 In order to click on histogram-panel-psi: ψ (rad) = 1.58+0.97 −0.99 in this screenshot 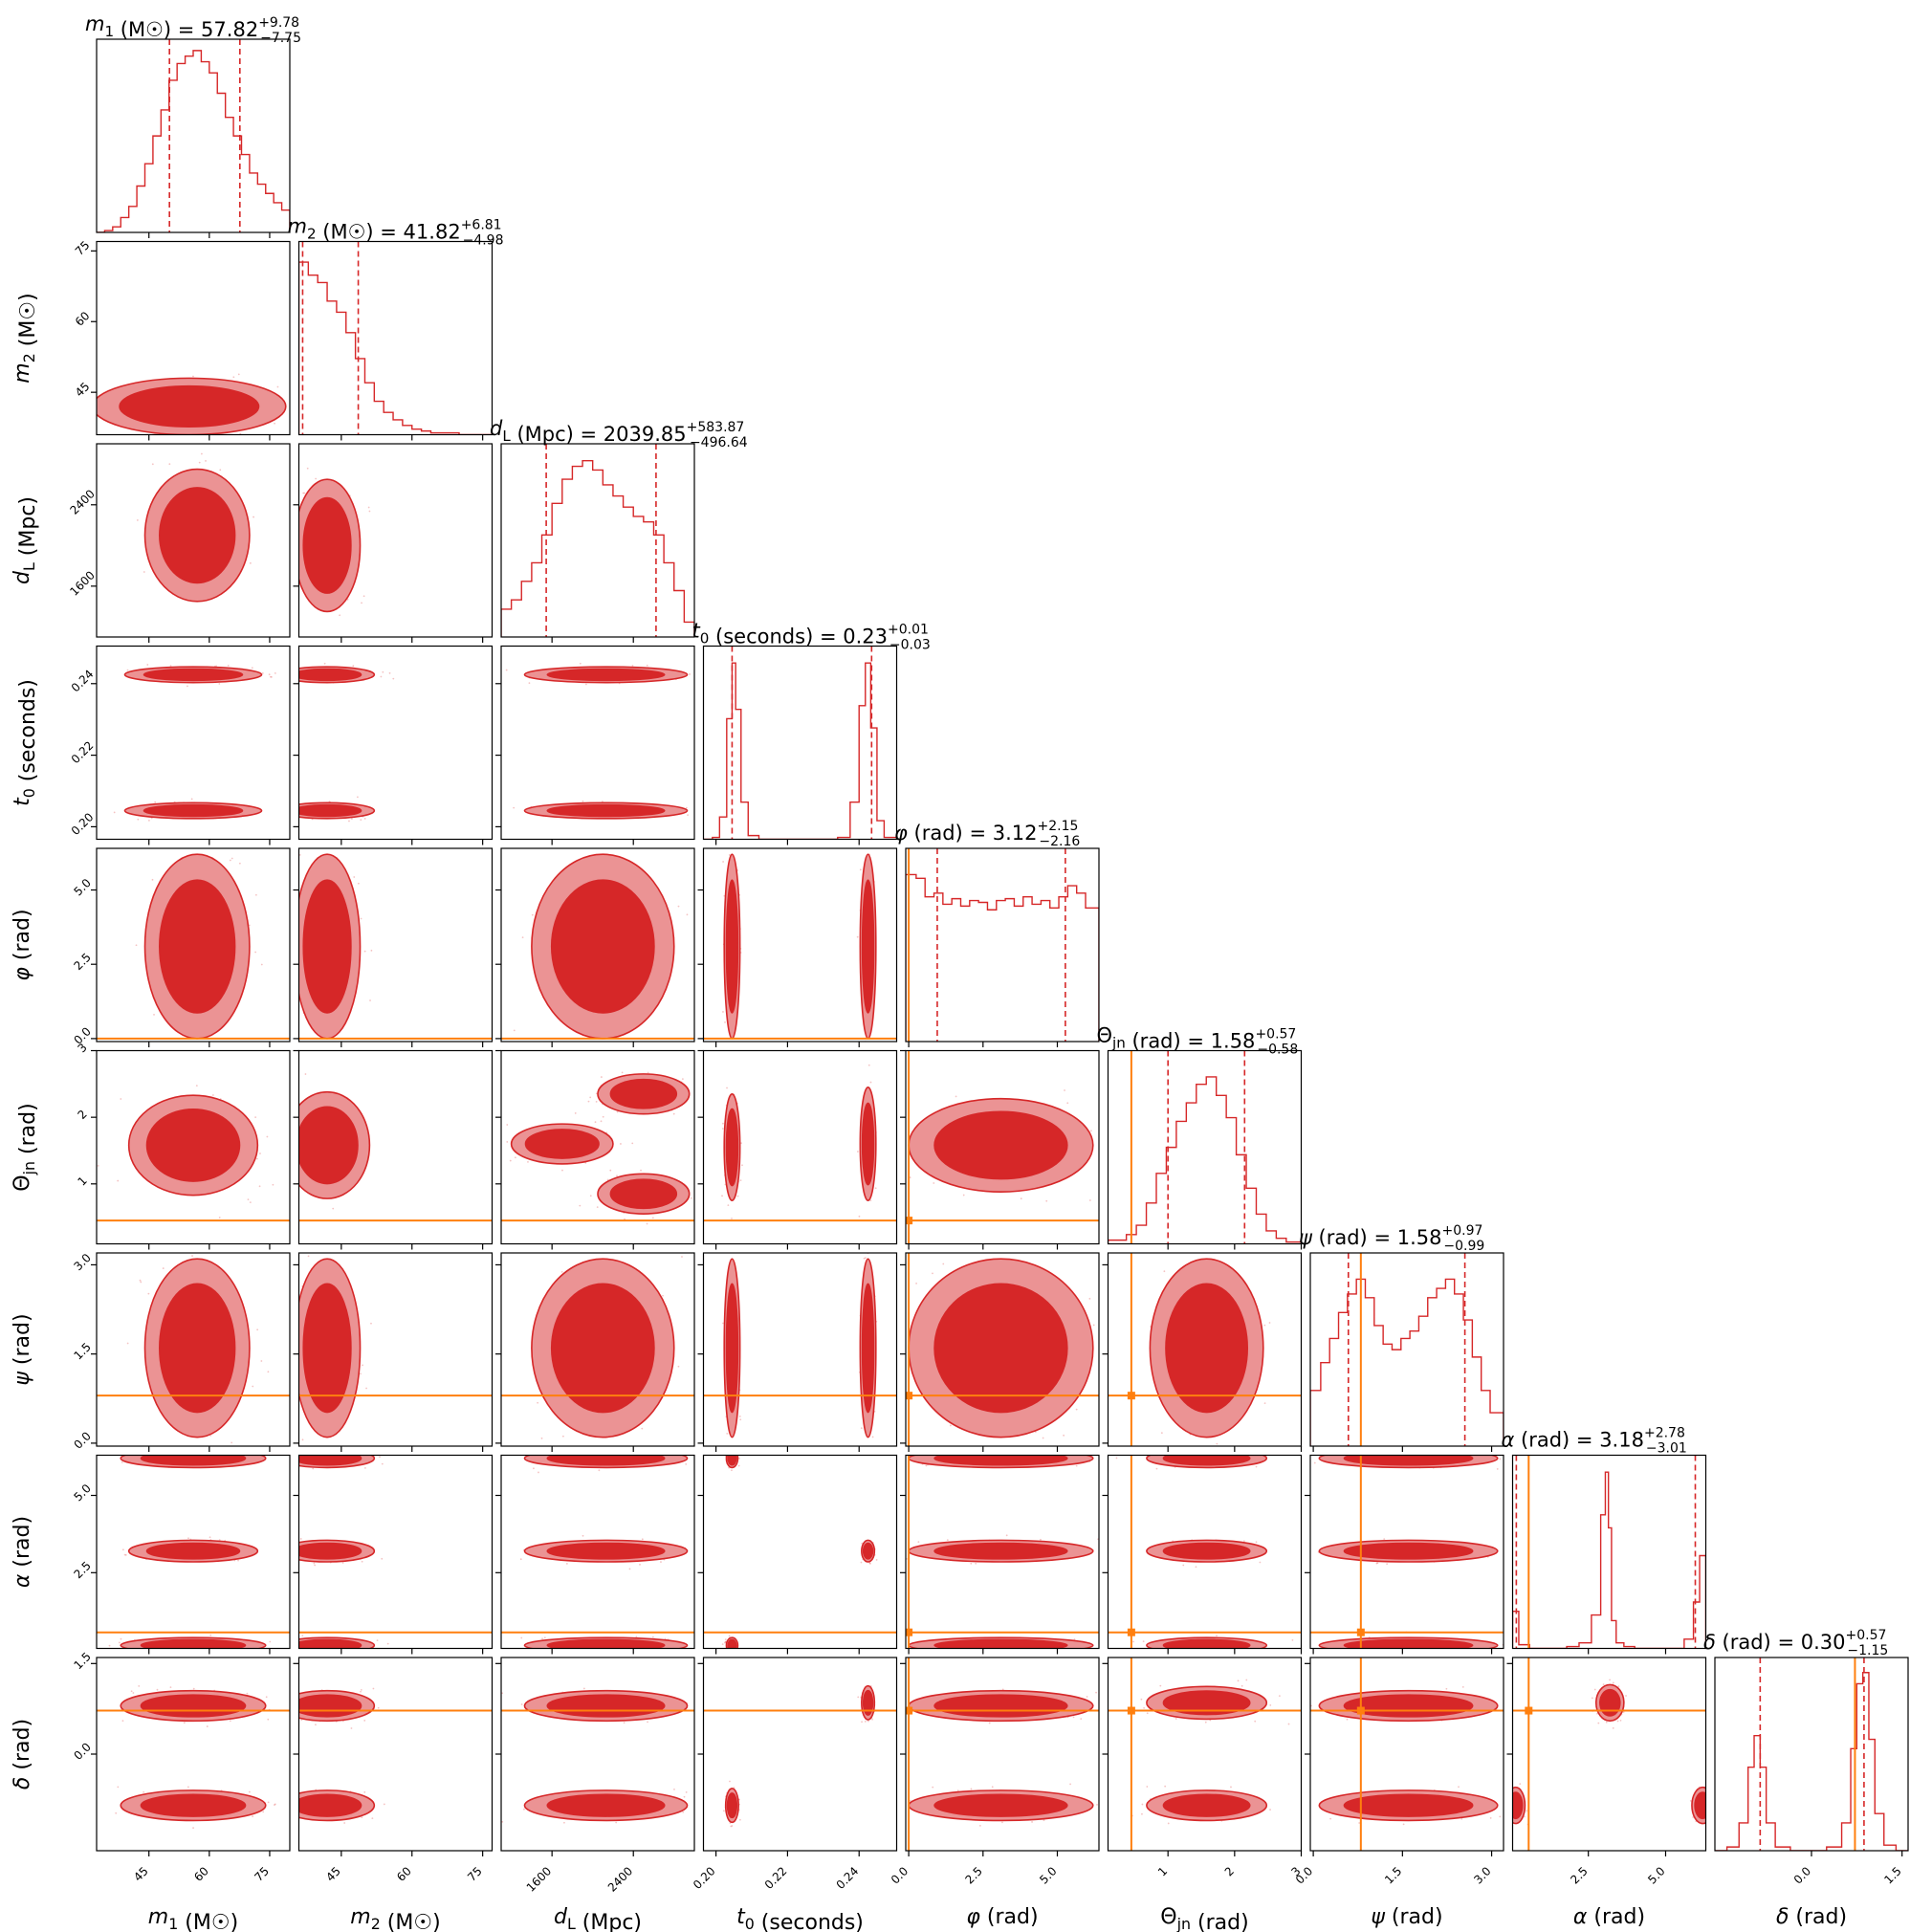, I will do `click(1401, 1337)`.